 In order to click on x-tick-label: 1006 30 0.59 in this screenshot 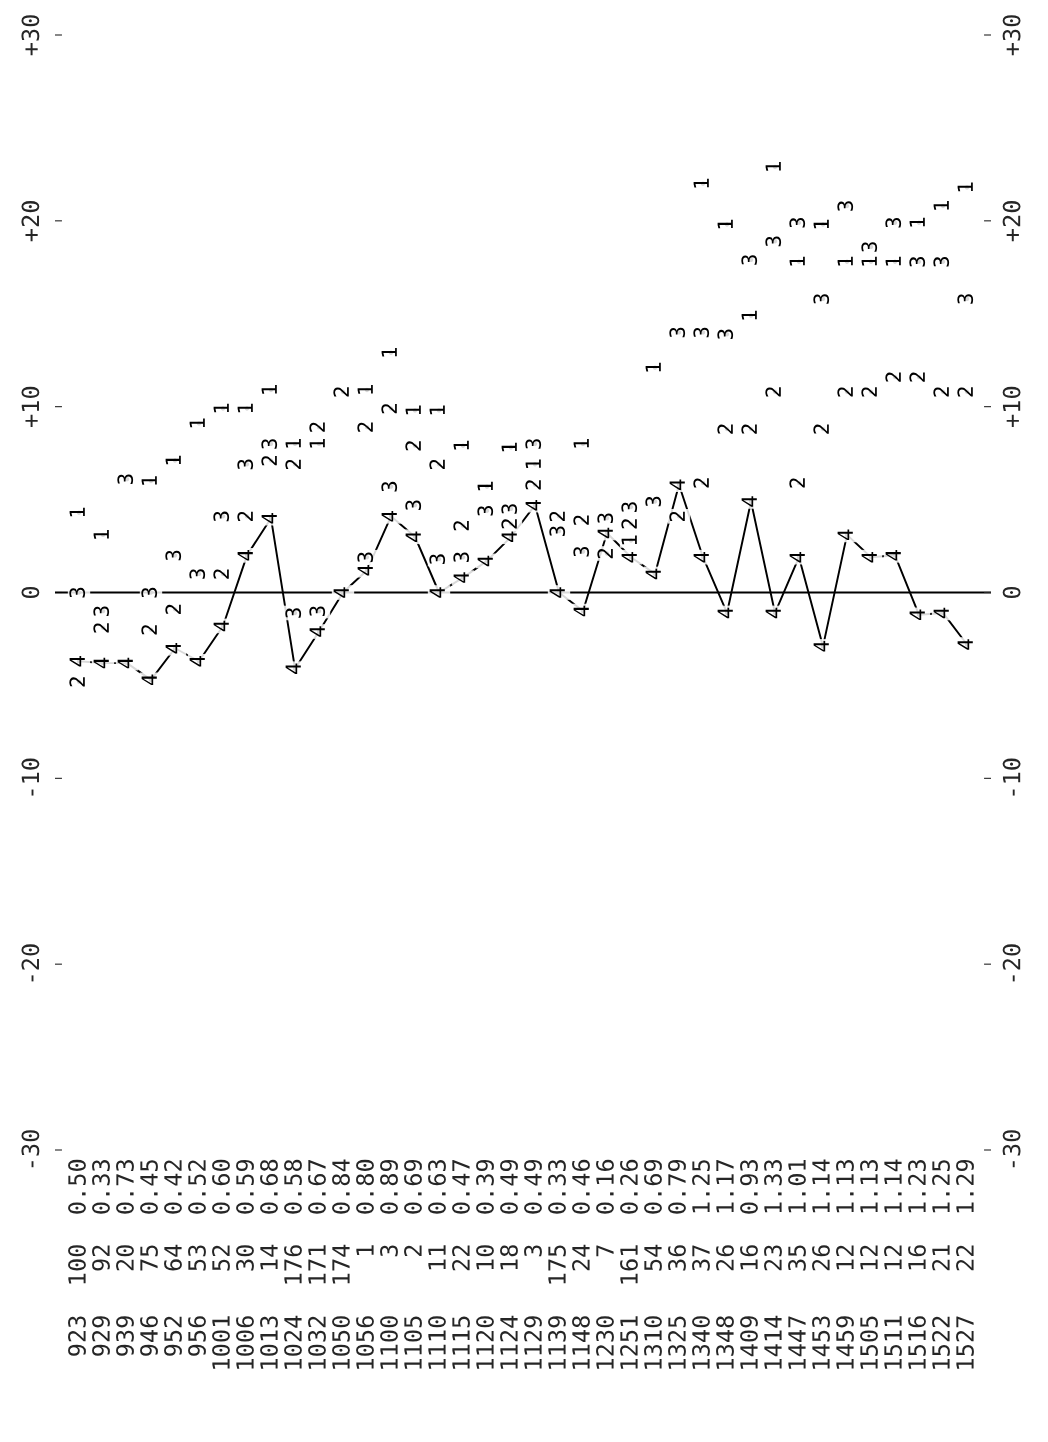, I will do `click(245, 1264)`.